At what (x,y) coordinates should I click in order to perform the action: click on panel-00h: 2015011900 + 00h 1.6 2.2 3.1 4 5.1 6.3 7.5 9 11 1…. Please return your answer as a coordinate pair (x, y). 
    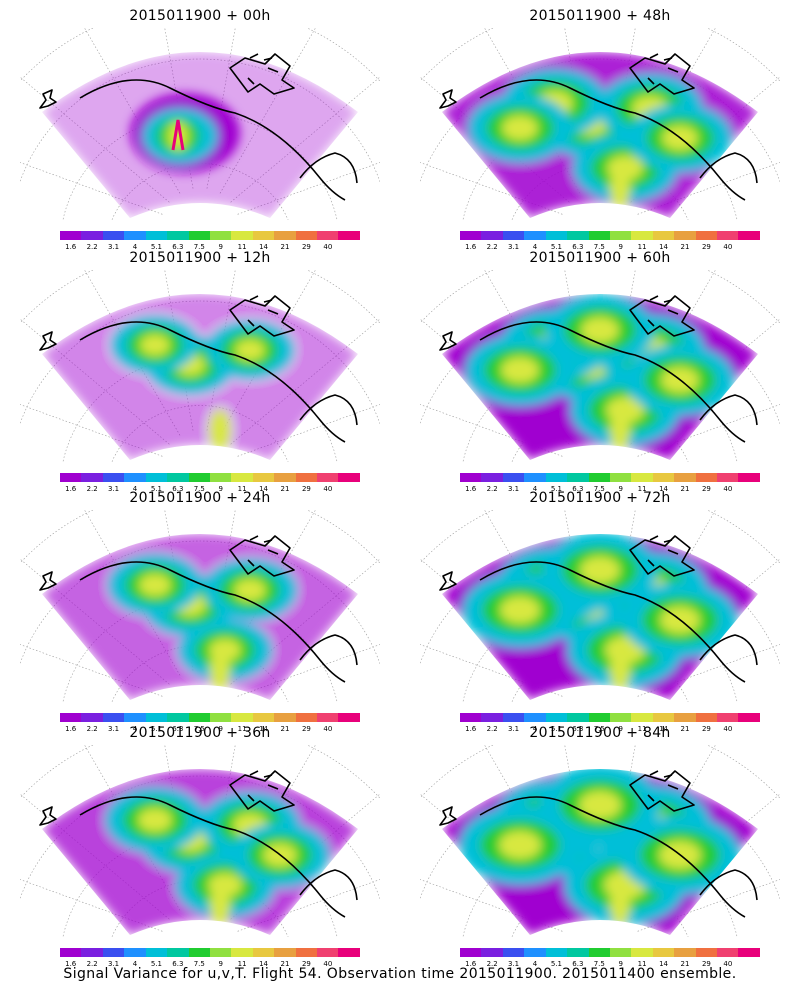
    Looking at the image, I should click on (200, 129).